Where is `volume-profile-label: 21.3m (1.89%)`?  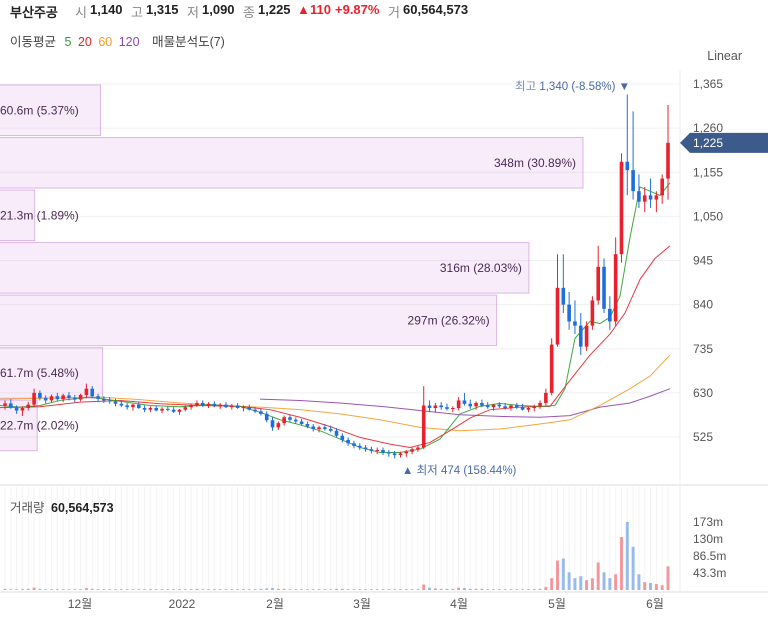
volume-profile-label: 21.3m (1.89%) is located at coordinates (39, 215).